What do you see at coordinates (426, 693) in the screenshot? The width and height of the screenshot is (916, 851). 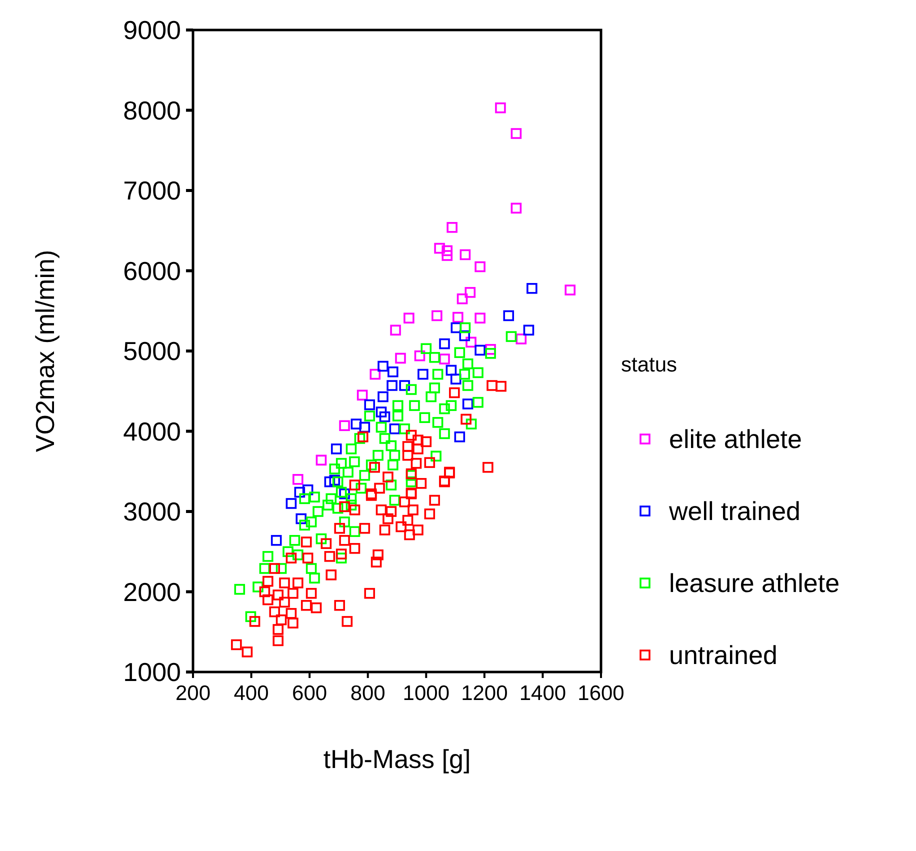 I see `x-tick-label: 1000` at bounding box center [426, 693].